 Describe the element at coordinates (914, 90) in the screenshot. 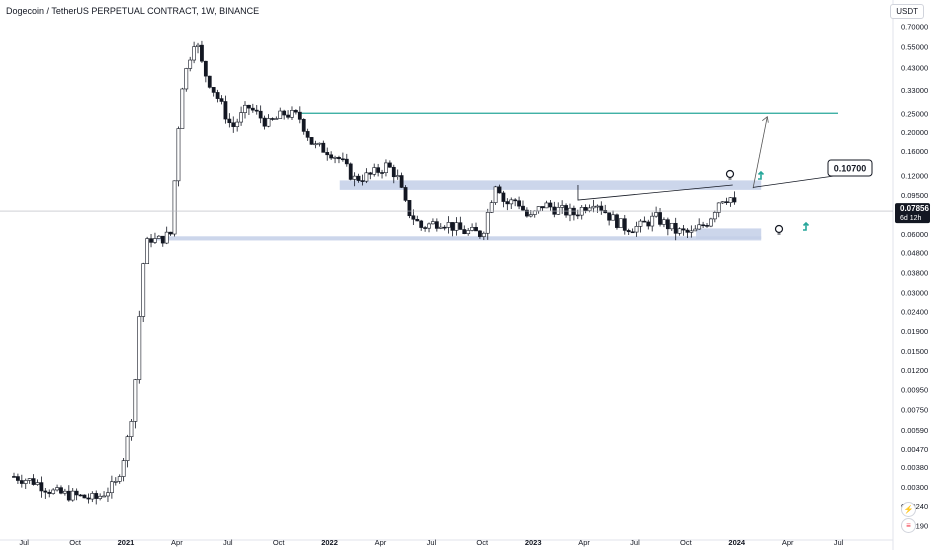

I see `y-tick-label: 0.33000` at that location.